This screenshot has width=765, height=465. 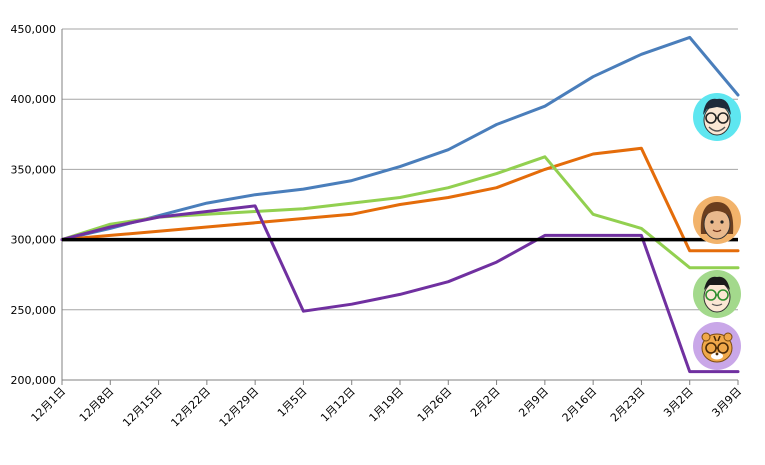 I want to click on x-tick-label: 12月8日, so click(x=97, y=405).